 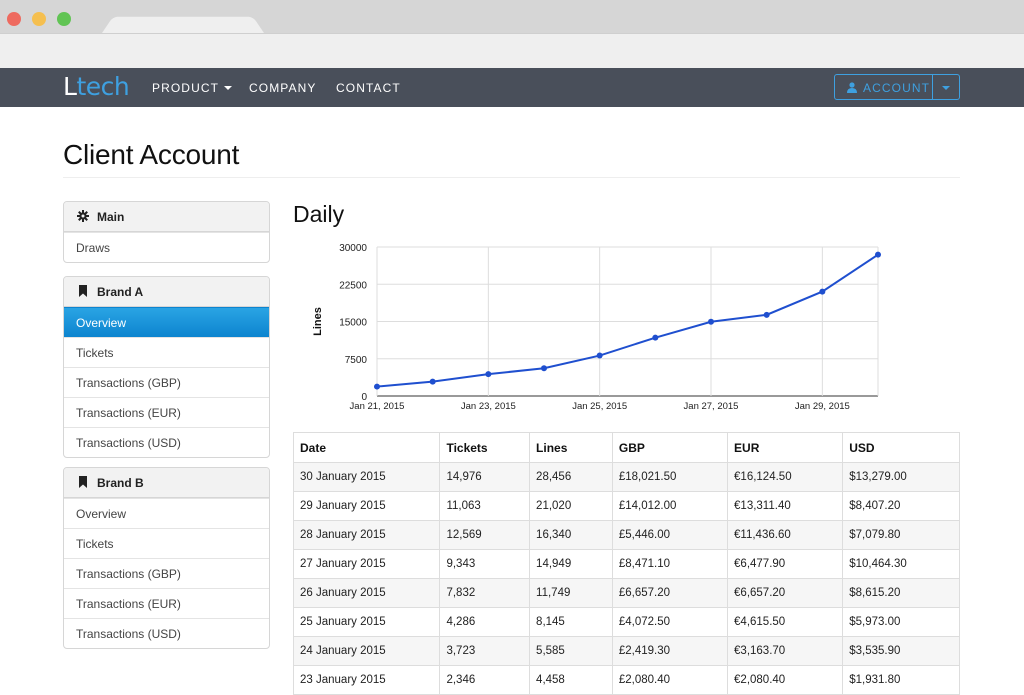 What do you see at coordinates (151, 154) in the screenshot?
I see `page-title: Client Account` at bounding box center [151, 154].